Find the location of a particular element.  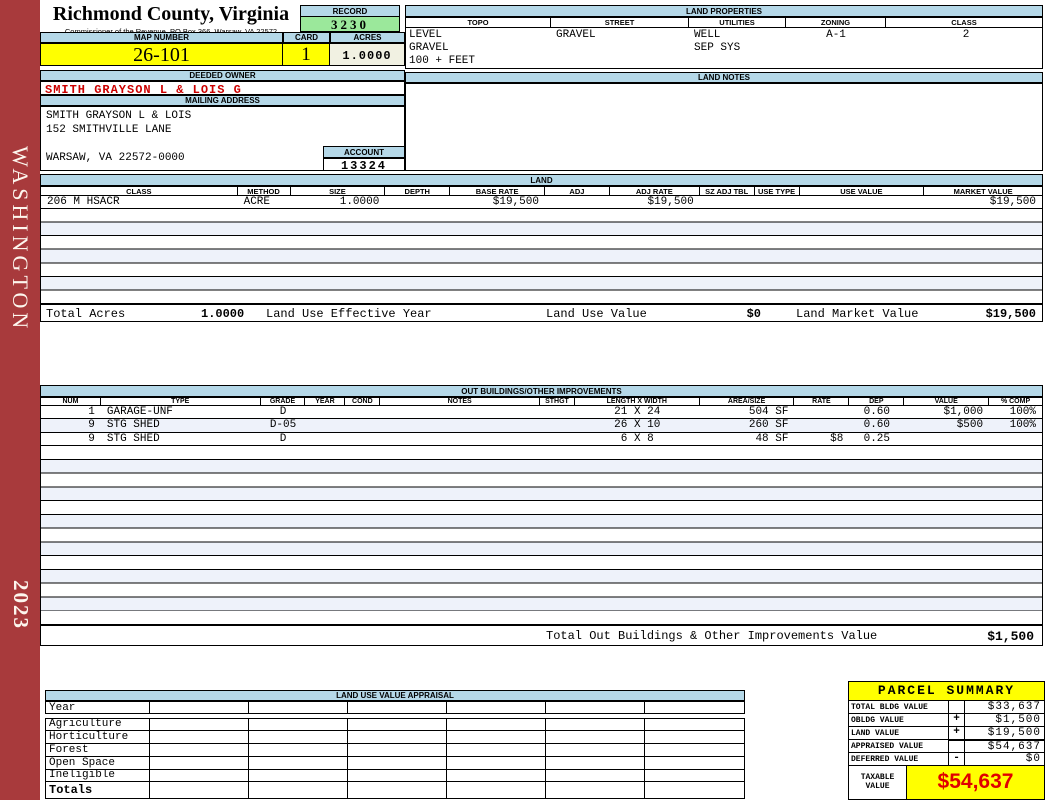

ob-row3-dep: 0.25 is located at coordinates (877, 438).